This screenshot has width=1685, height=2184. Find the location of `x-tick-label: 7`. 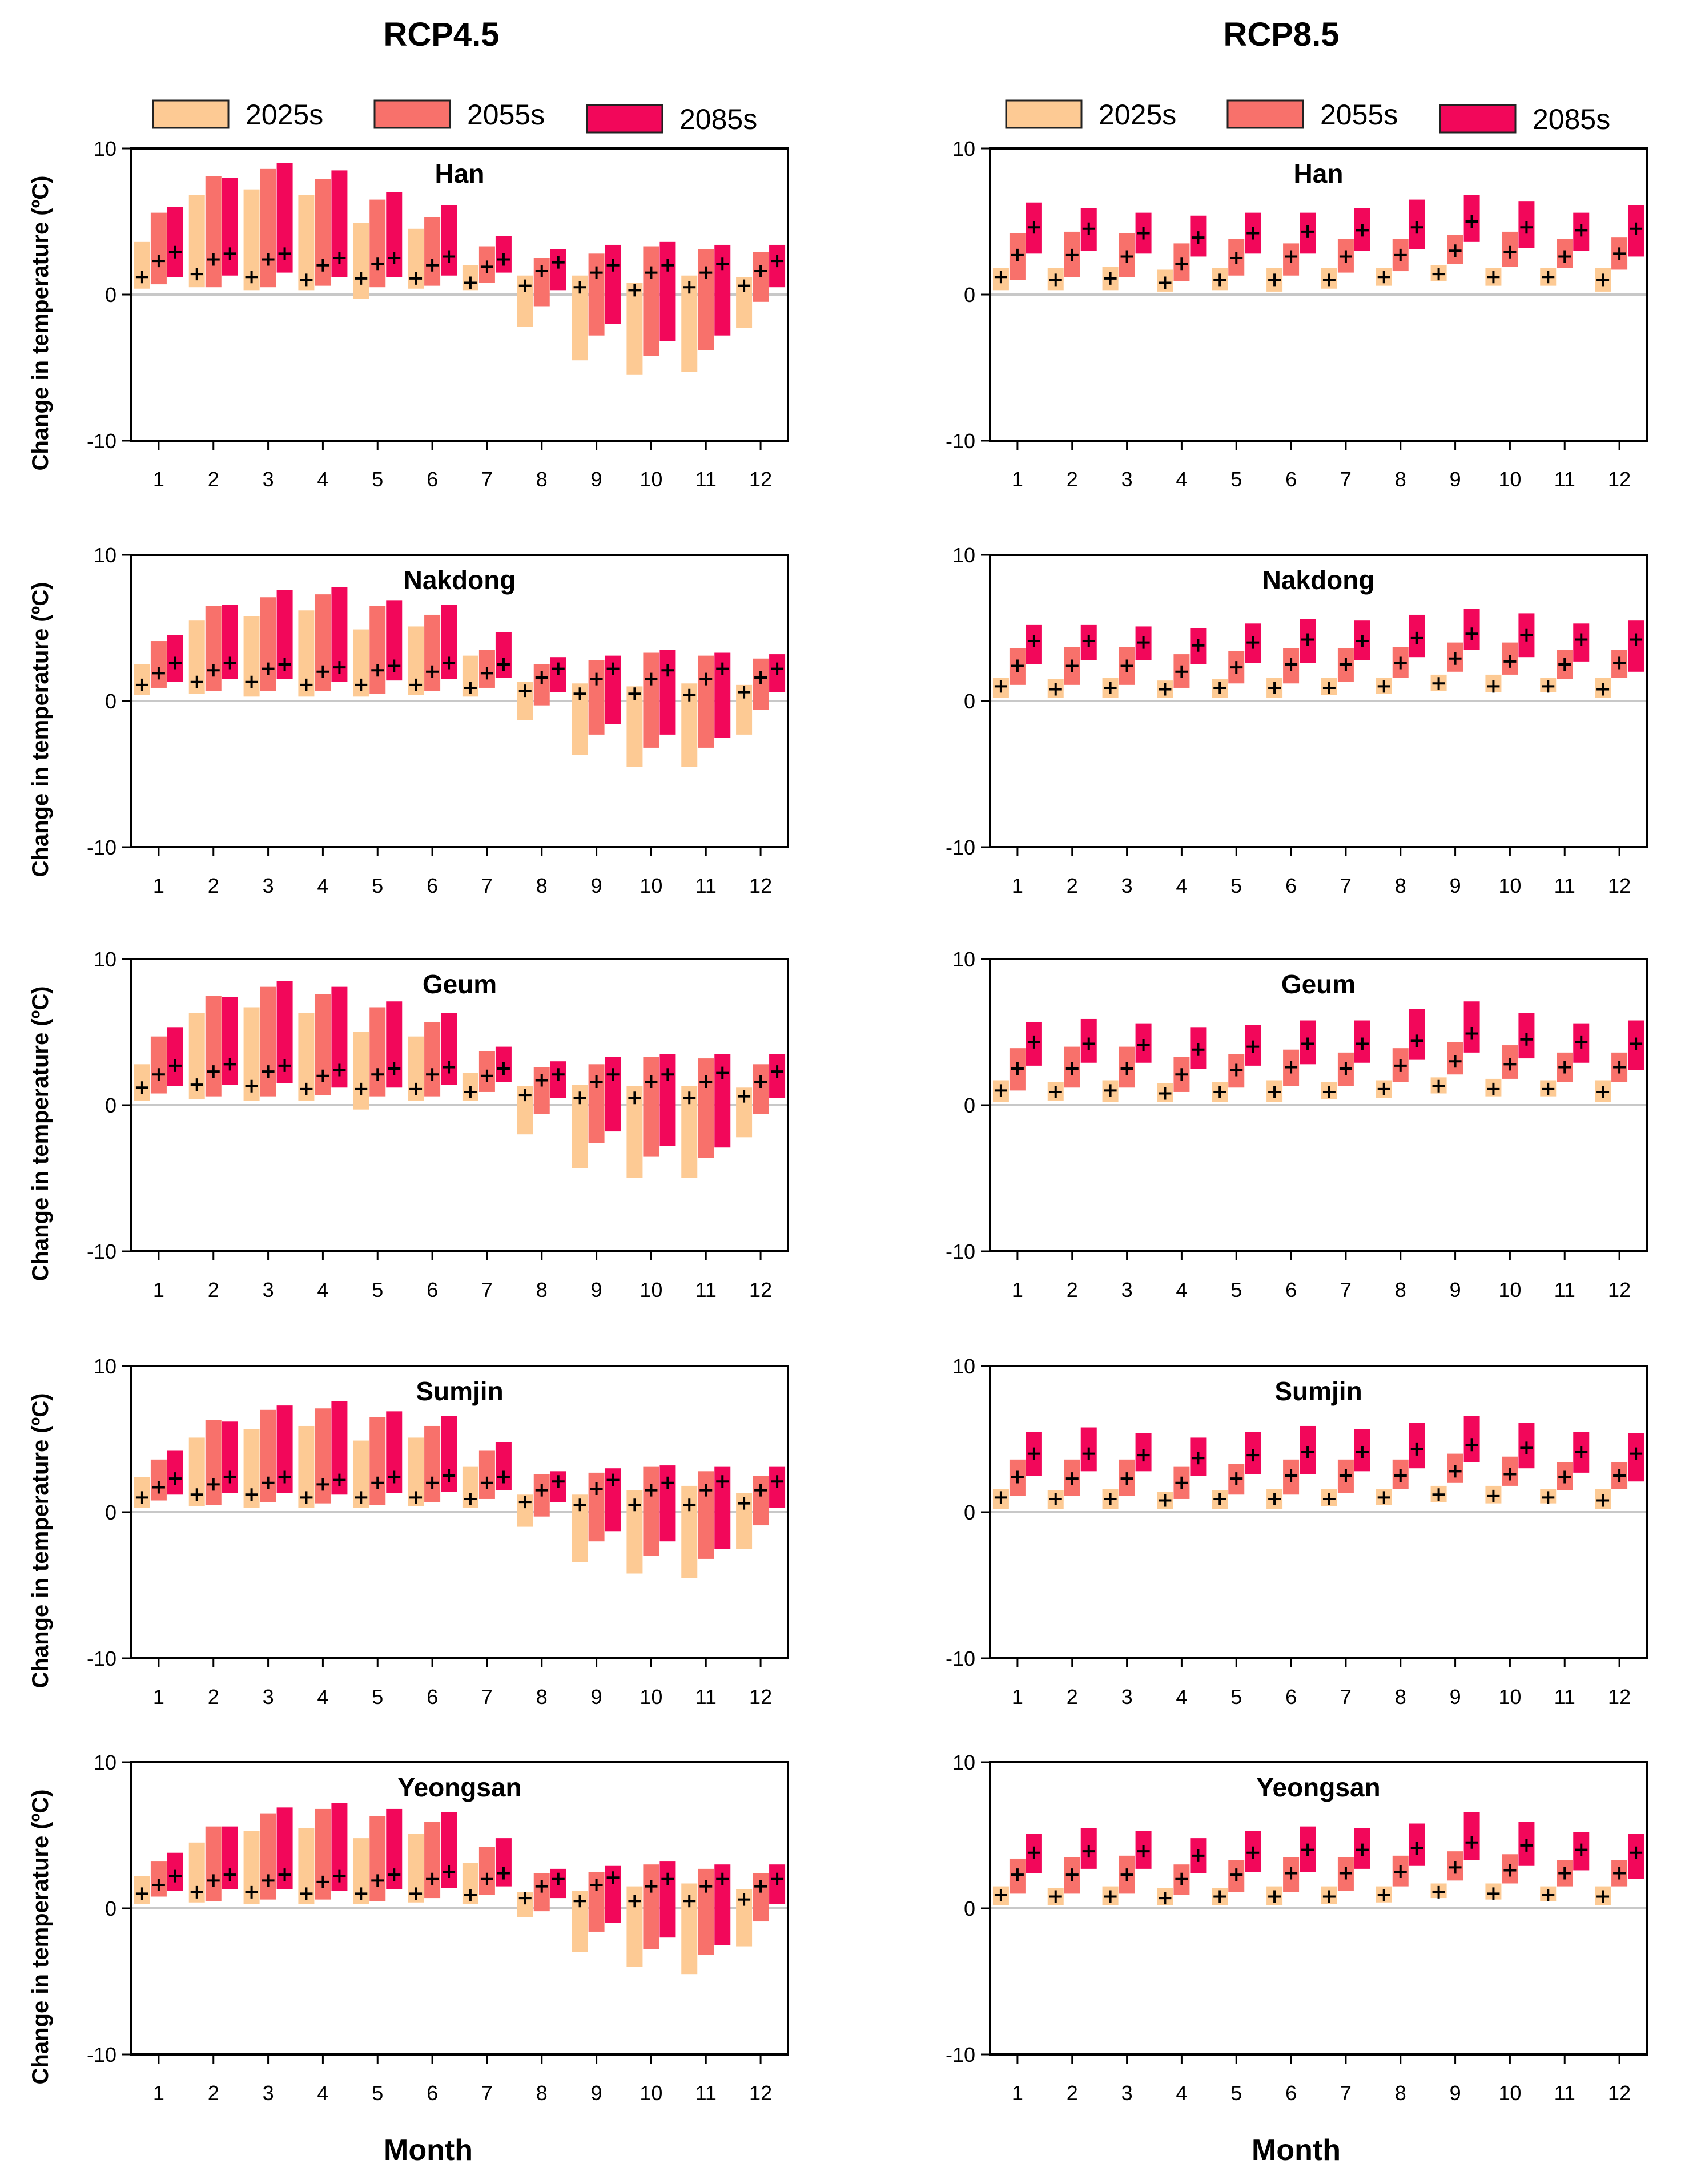

x-tick-label: 7 is located at coordinates (1346, 885).